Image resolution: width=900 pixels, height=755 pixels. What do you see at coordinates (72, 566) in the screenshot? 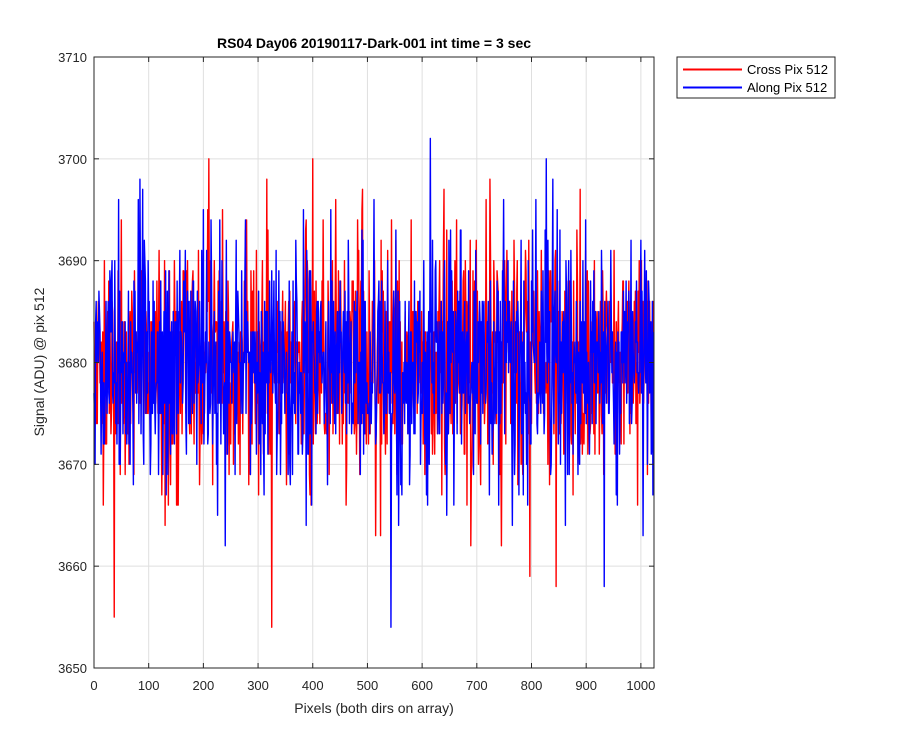
I see `y-tick-label: 3660` at bounding box center [72, 566].